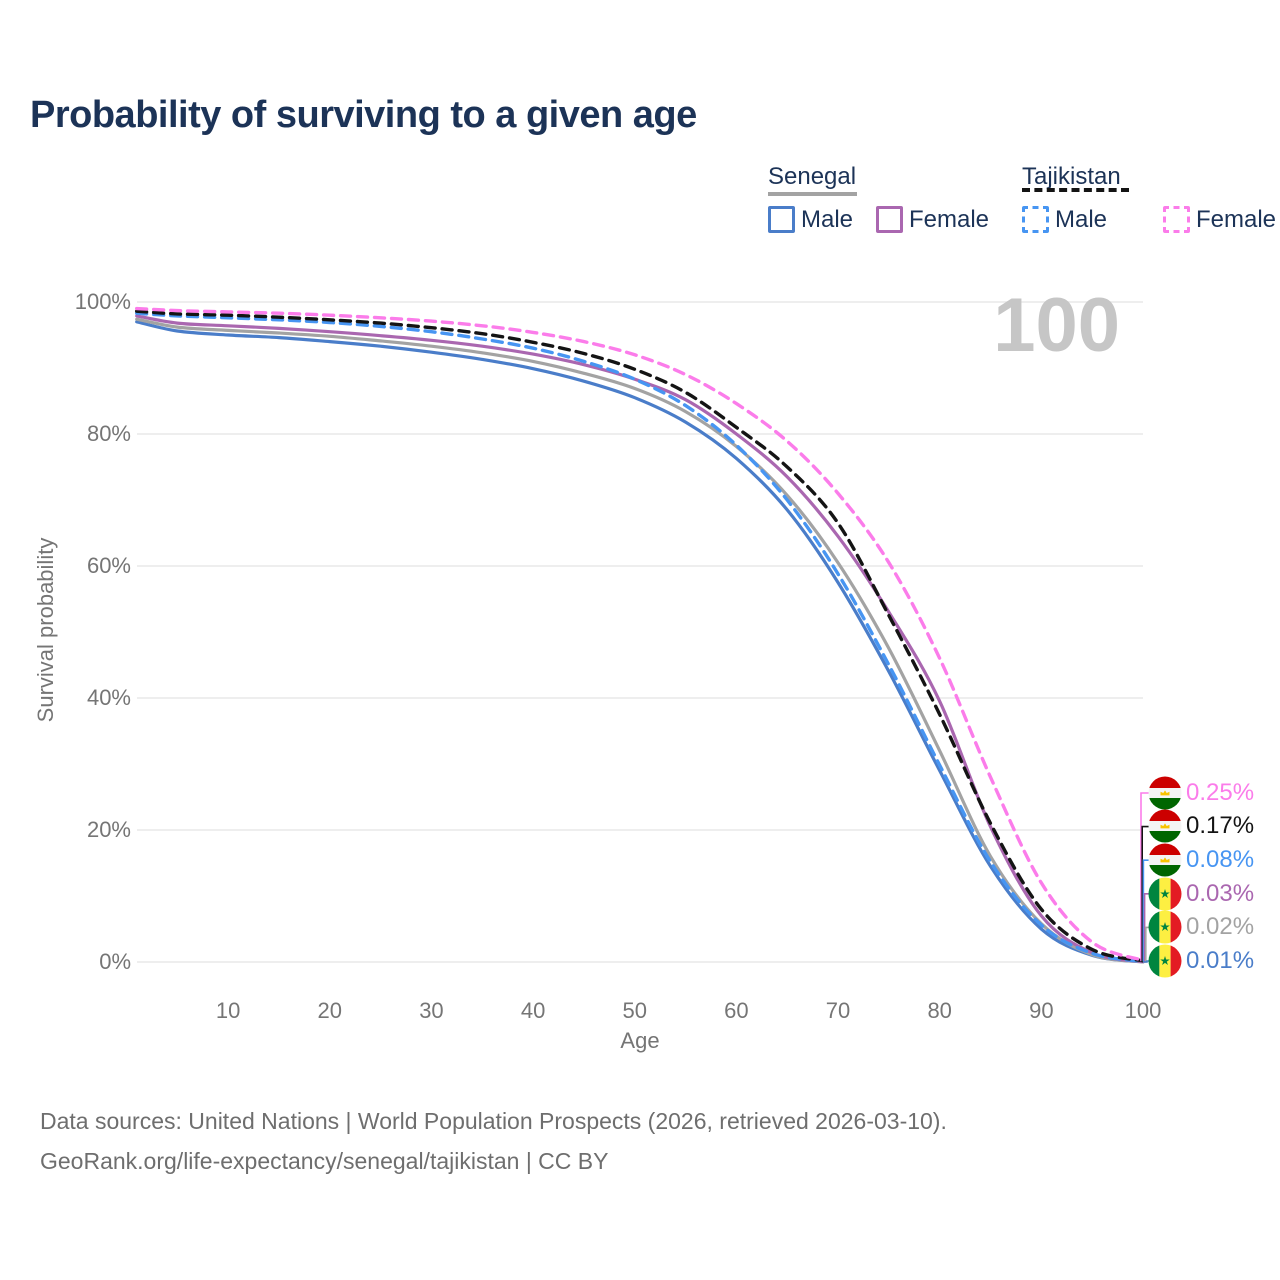 The height and width of the screenshot is (1280, 1280). Describe the element at coordinates (939, 1010) in the screenshot. I see `x-tick-label: 80` at that location.